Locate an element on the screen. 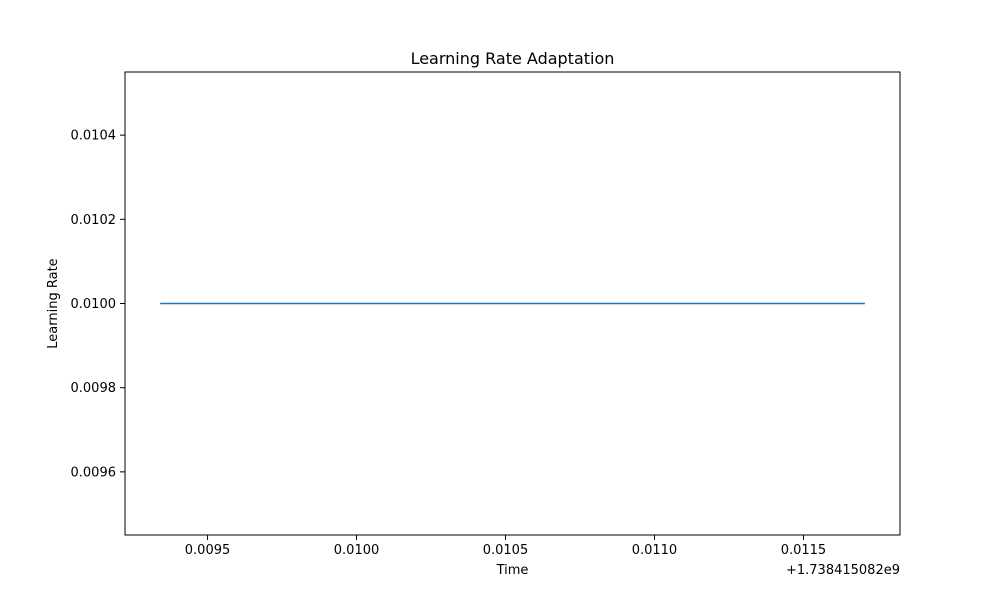 Image resolution: width=1000 pixels, height=600 pixels. x-tick-label: 0.0110 is located at coordinates (655, 550).